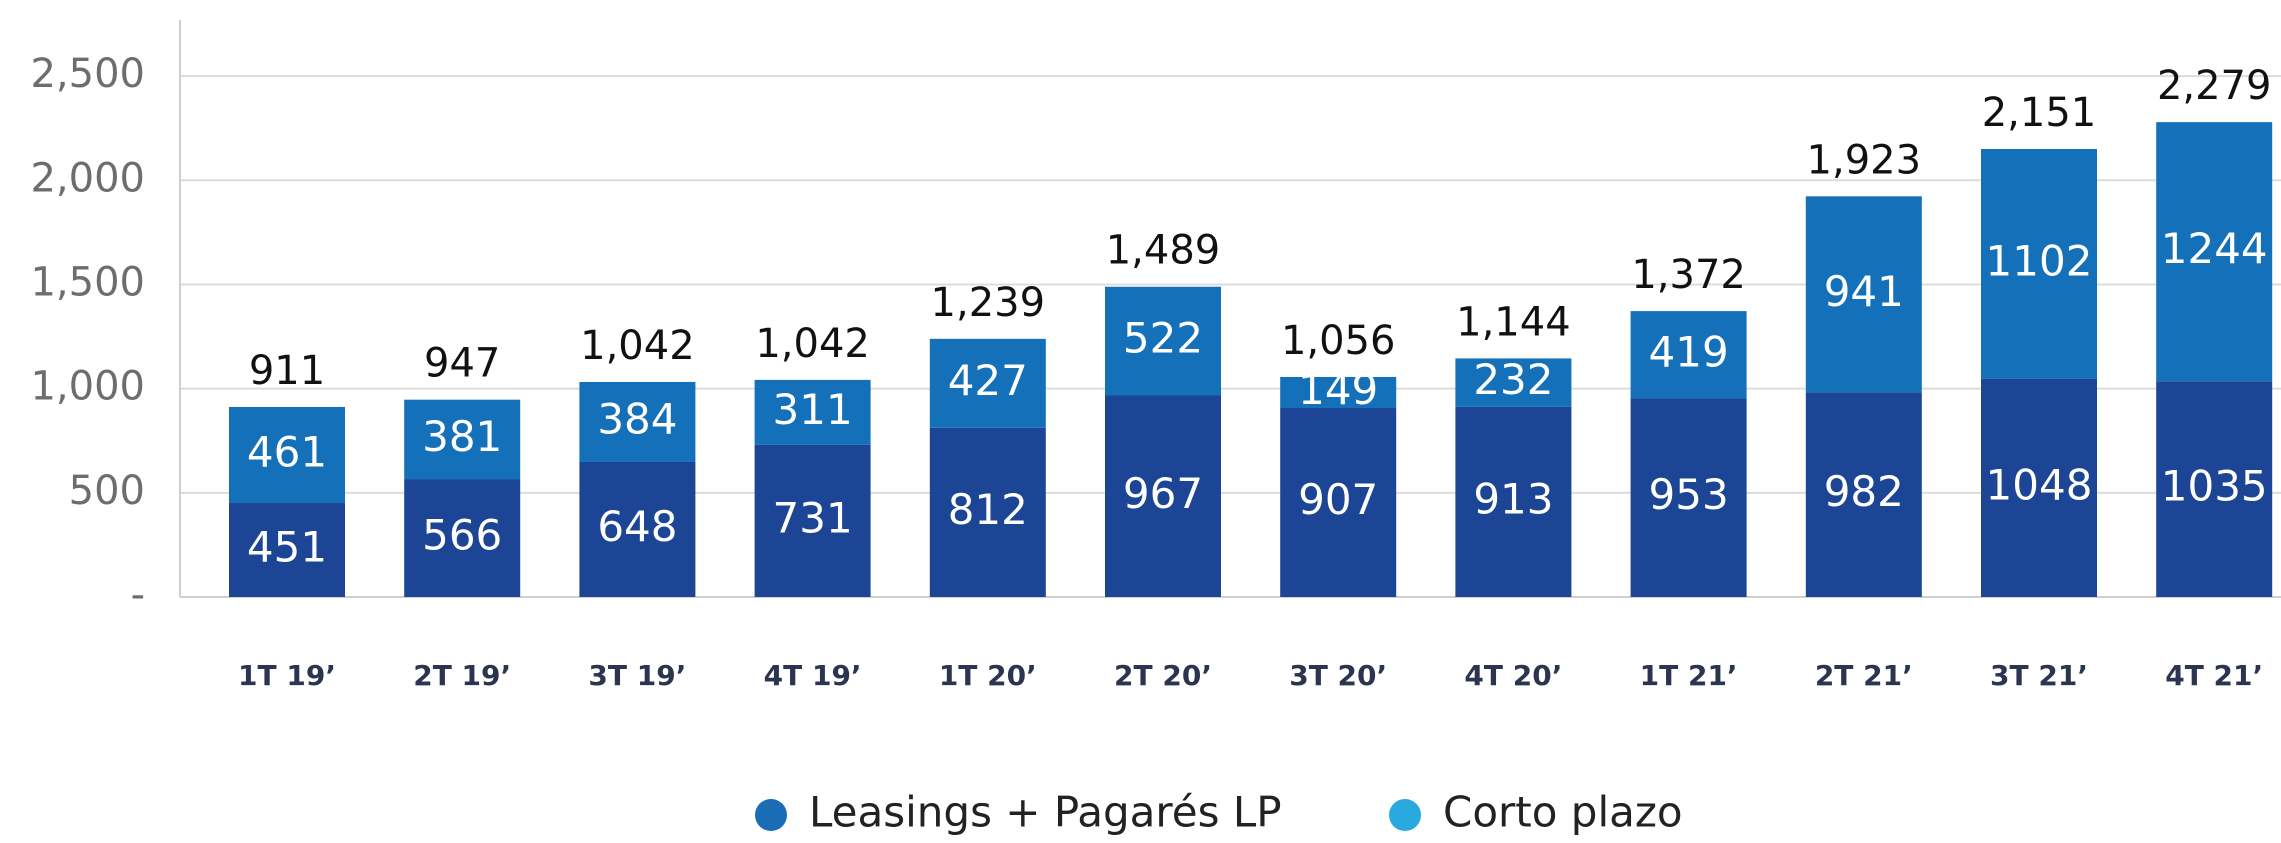 This screenshot has width=2281, height=843. I want to click on segment-label: 1102, so click(2039, 260).